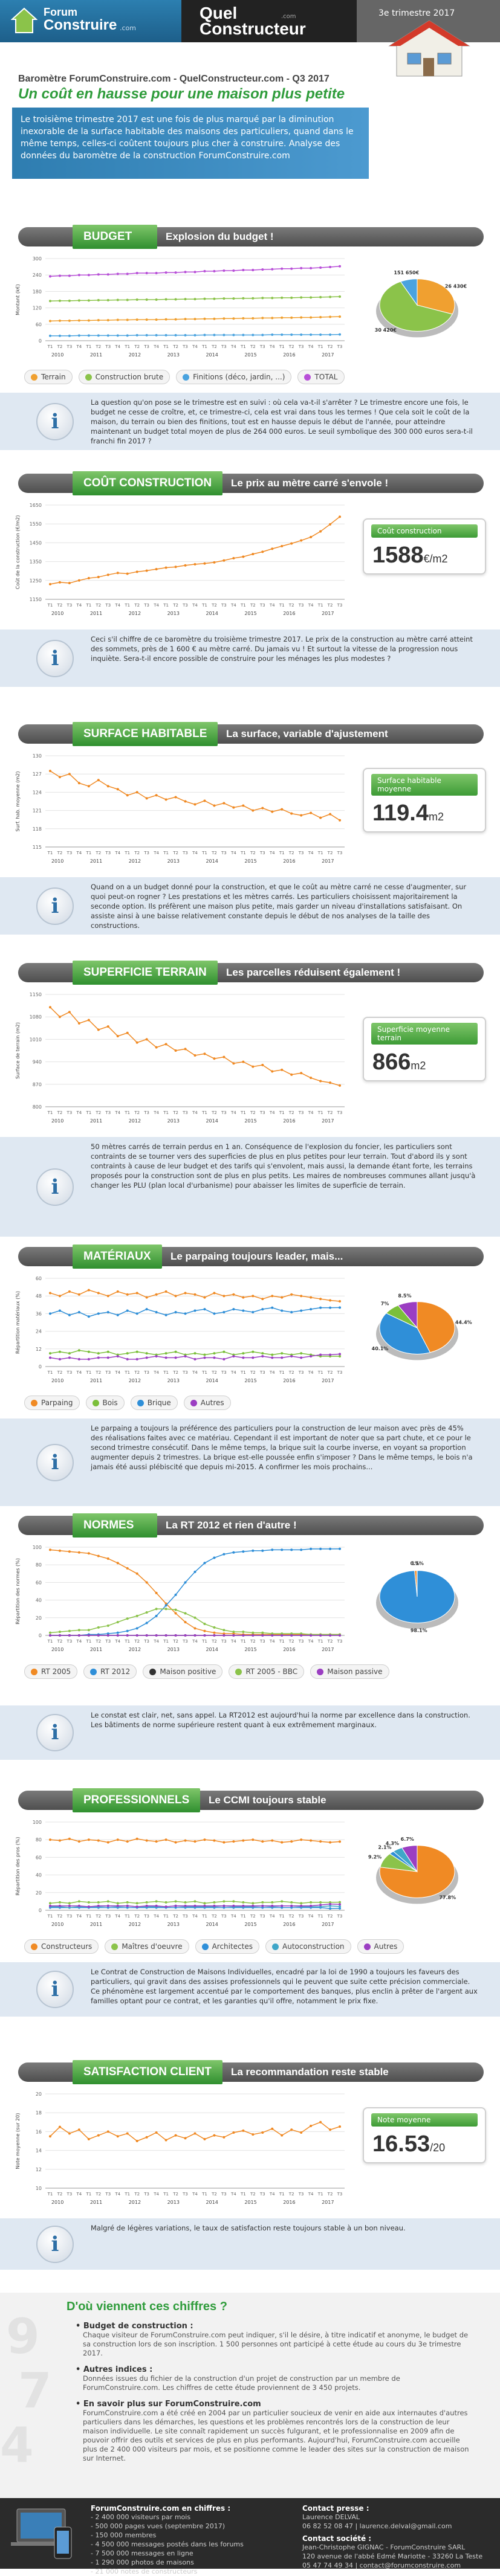 This screenshot has width=500, height=2576. What do you see at coordinates (36, 1039) in the screenshot?
I see `y-tick-label: 1010` at bounding box center [36, 1039].